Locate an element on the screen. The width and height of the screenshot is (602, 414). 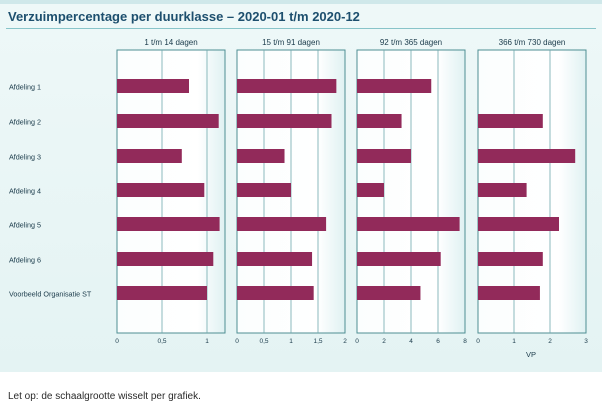
category-label: Afdeling 1 is located at coordinates (25, 87).